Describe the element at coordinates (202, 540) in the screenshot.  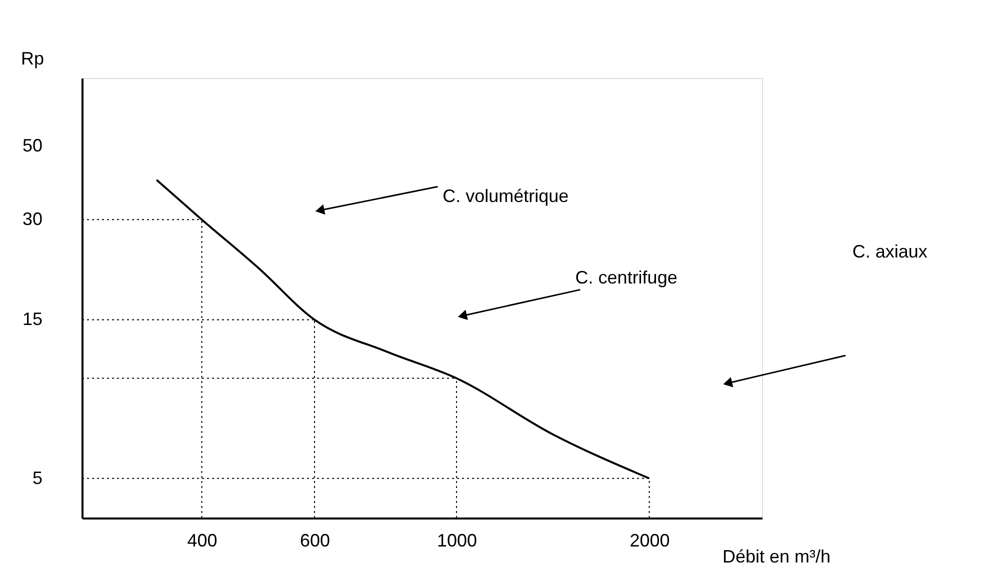
I see `x-tick-label: 400` at that location.